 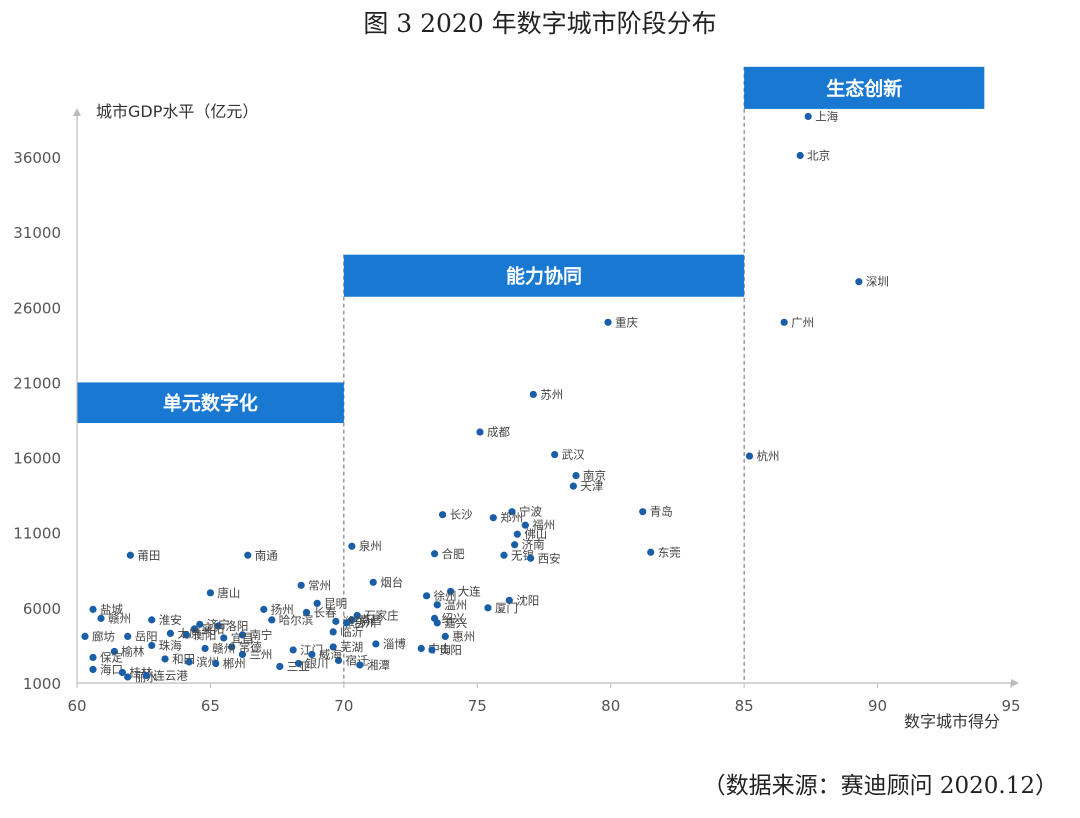 I want to click on y-tick-label: 36000, so click(x=37, y=158).